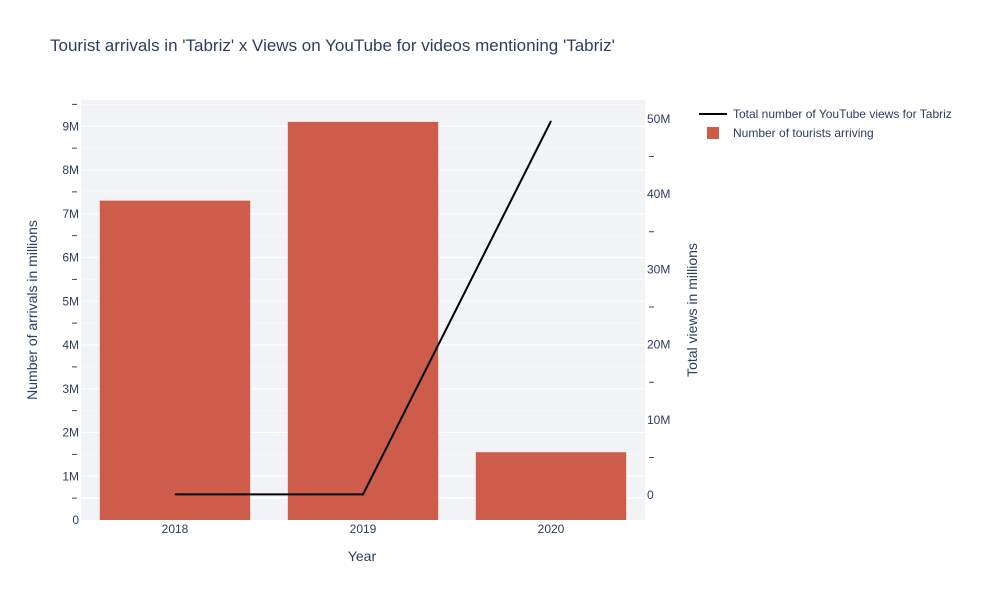  What do you see at coordinates (658, 307) in the screenshot?
I see `y-axis-right: 0 10M 20M 30M 40M 50M` at bounding box center [658, 307].